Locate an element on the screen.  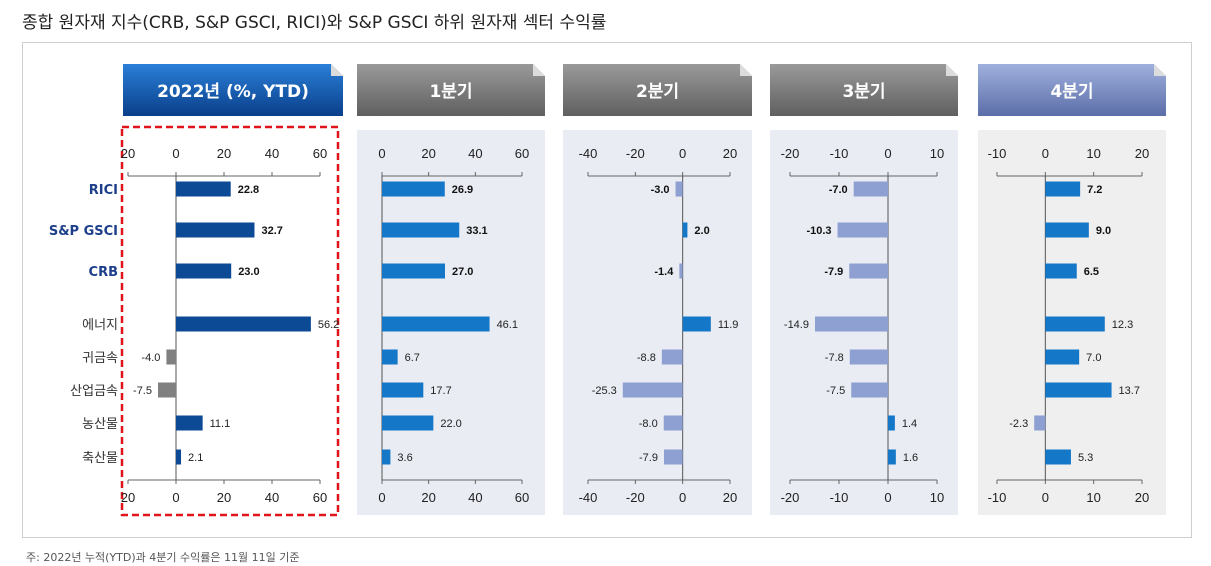
data-label-4: -7.8 is located at coordinates (834, 358).